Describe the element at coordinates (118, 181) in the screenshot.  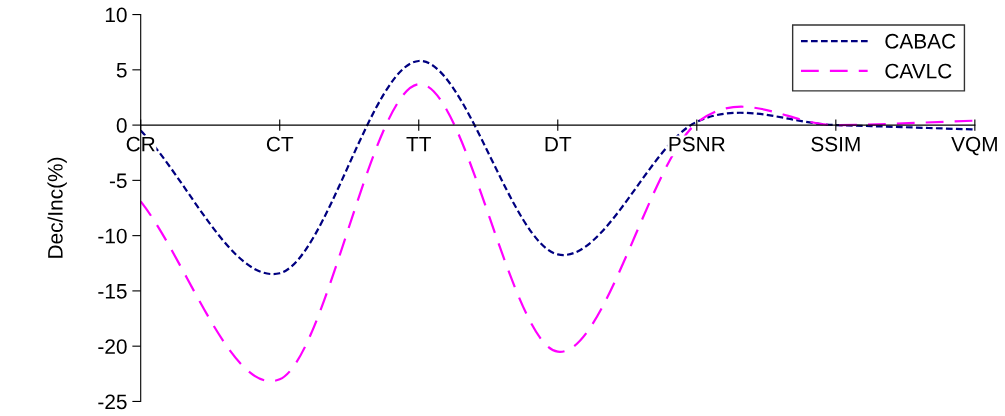
I see `y-tick-label: -5` at that location.